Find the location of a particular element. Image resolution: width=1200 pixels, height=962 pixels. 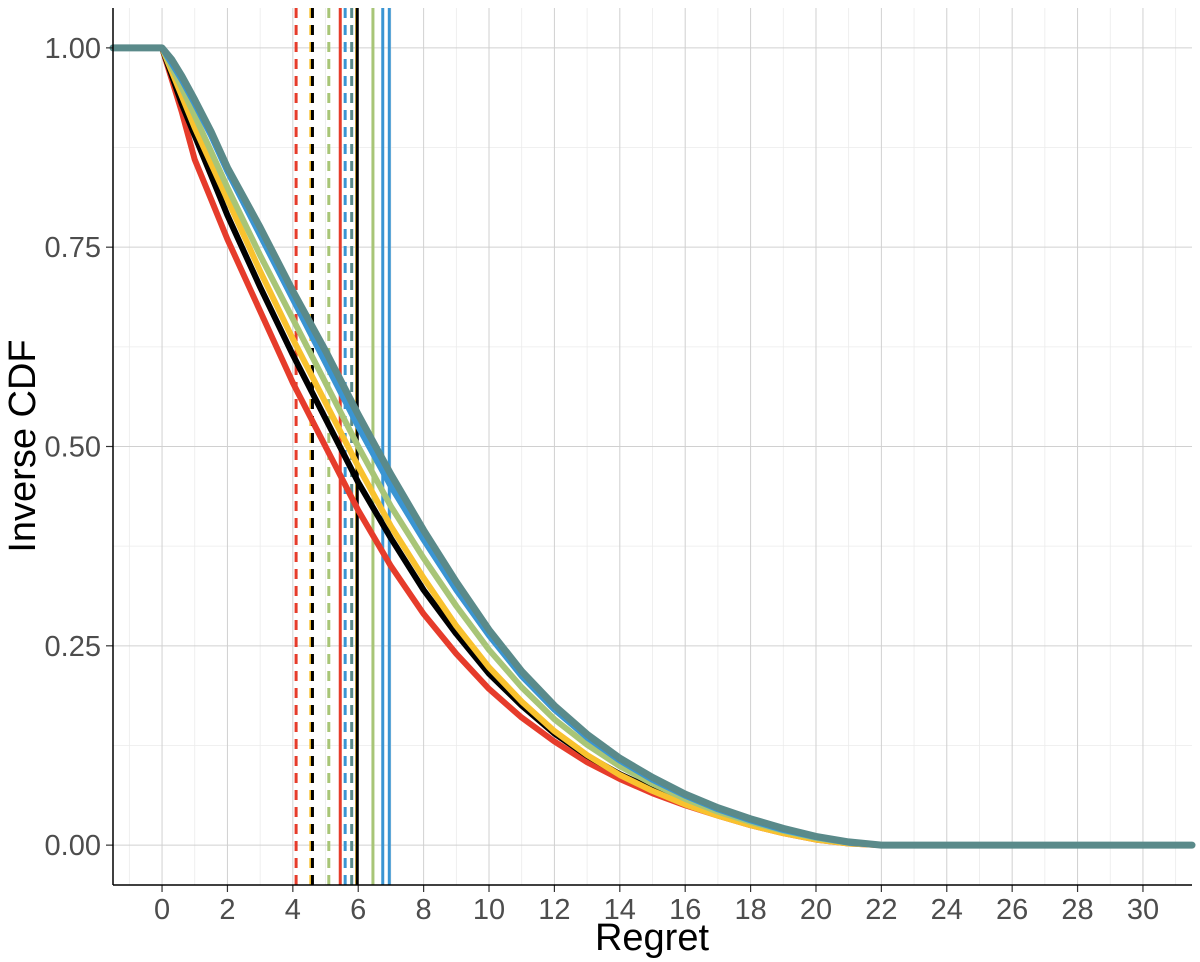

x-tick-label: 24 is located at coordinates (947, 910).